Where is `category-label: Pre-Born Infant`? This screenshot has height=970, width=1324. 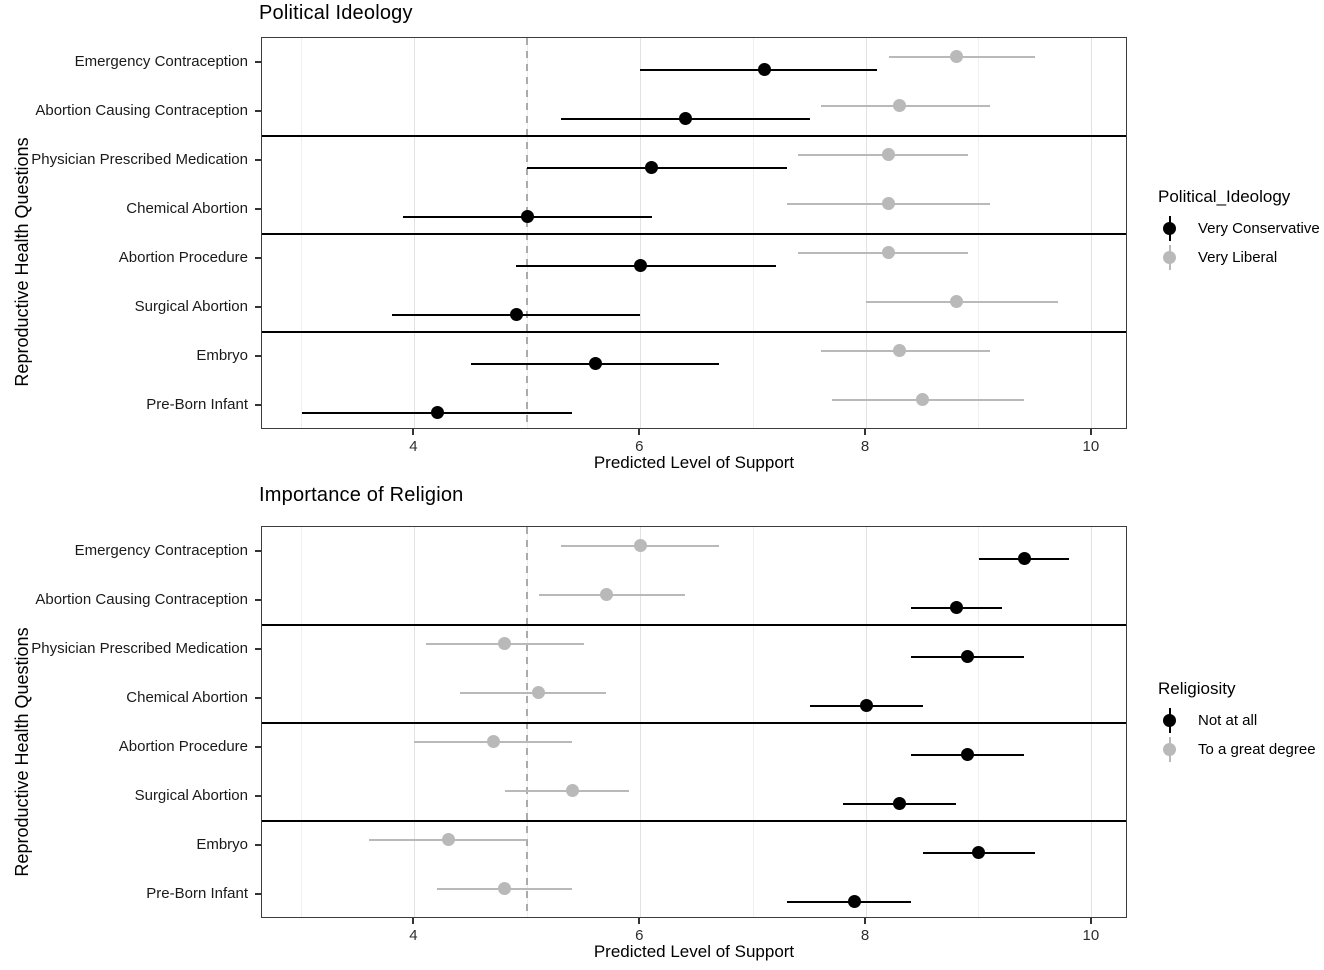
category-label: Pre-Born Infant is located at coordinates (197, 893).